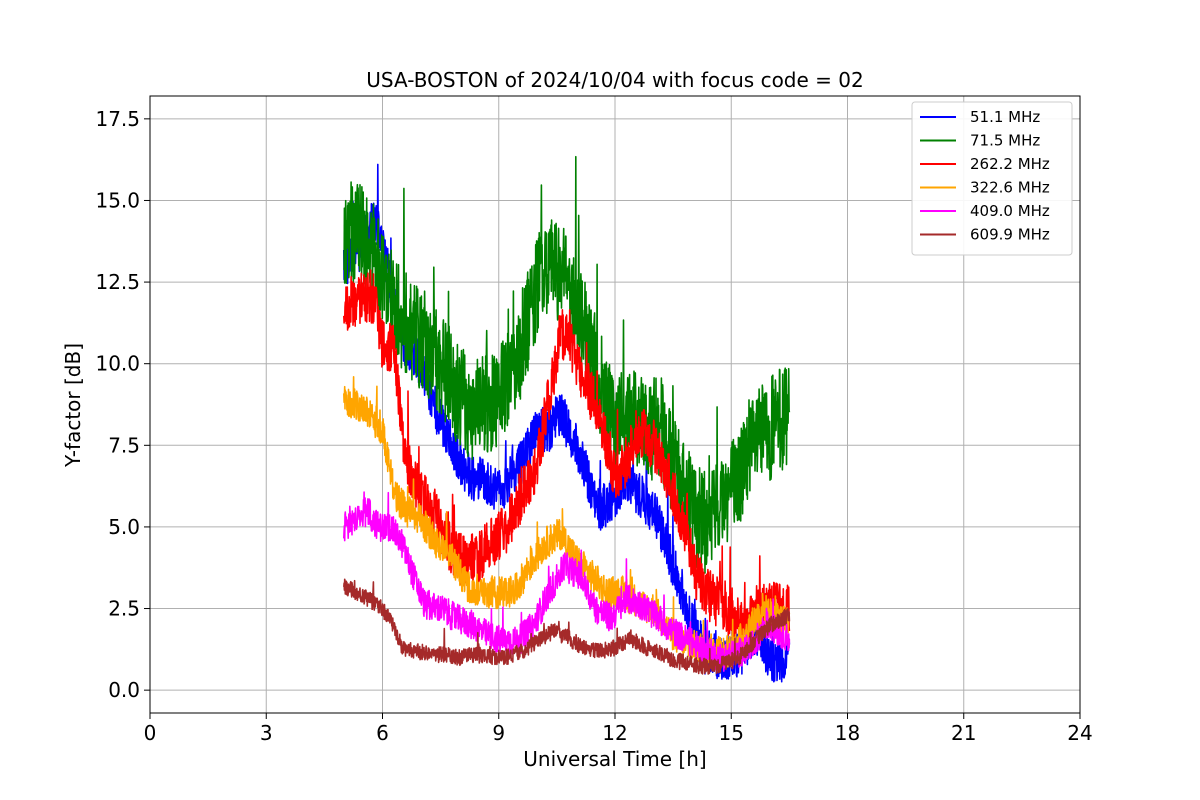 This screenshot has width=1200, height=800. I want to click on x-tick-label: 24, so click(1079, 733).